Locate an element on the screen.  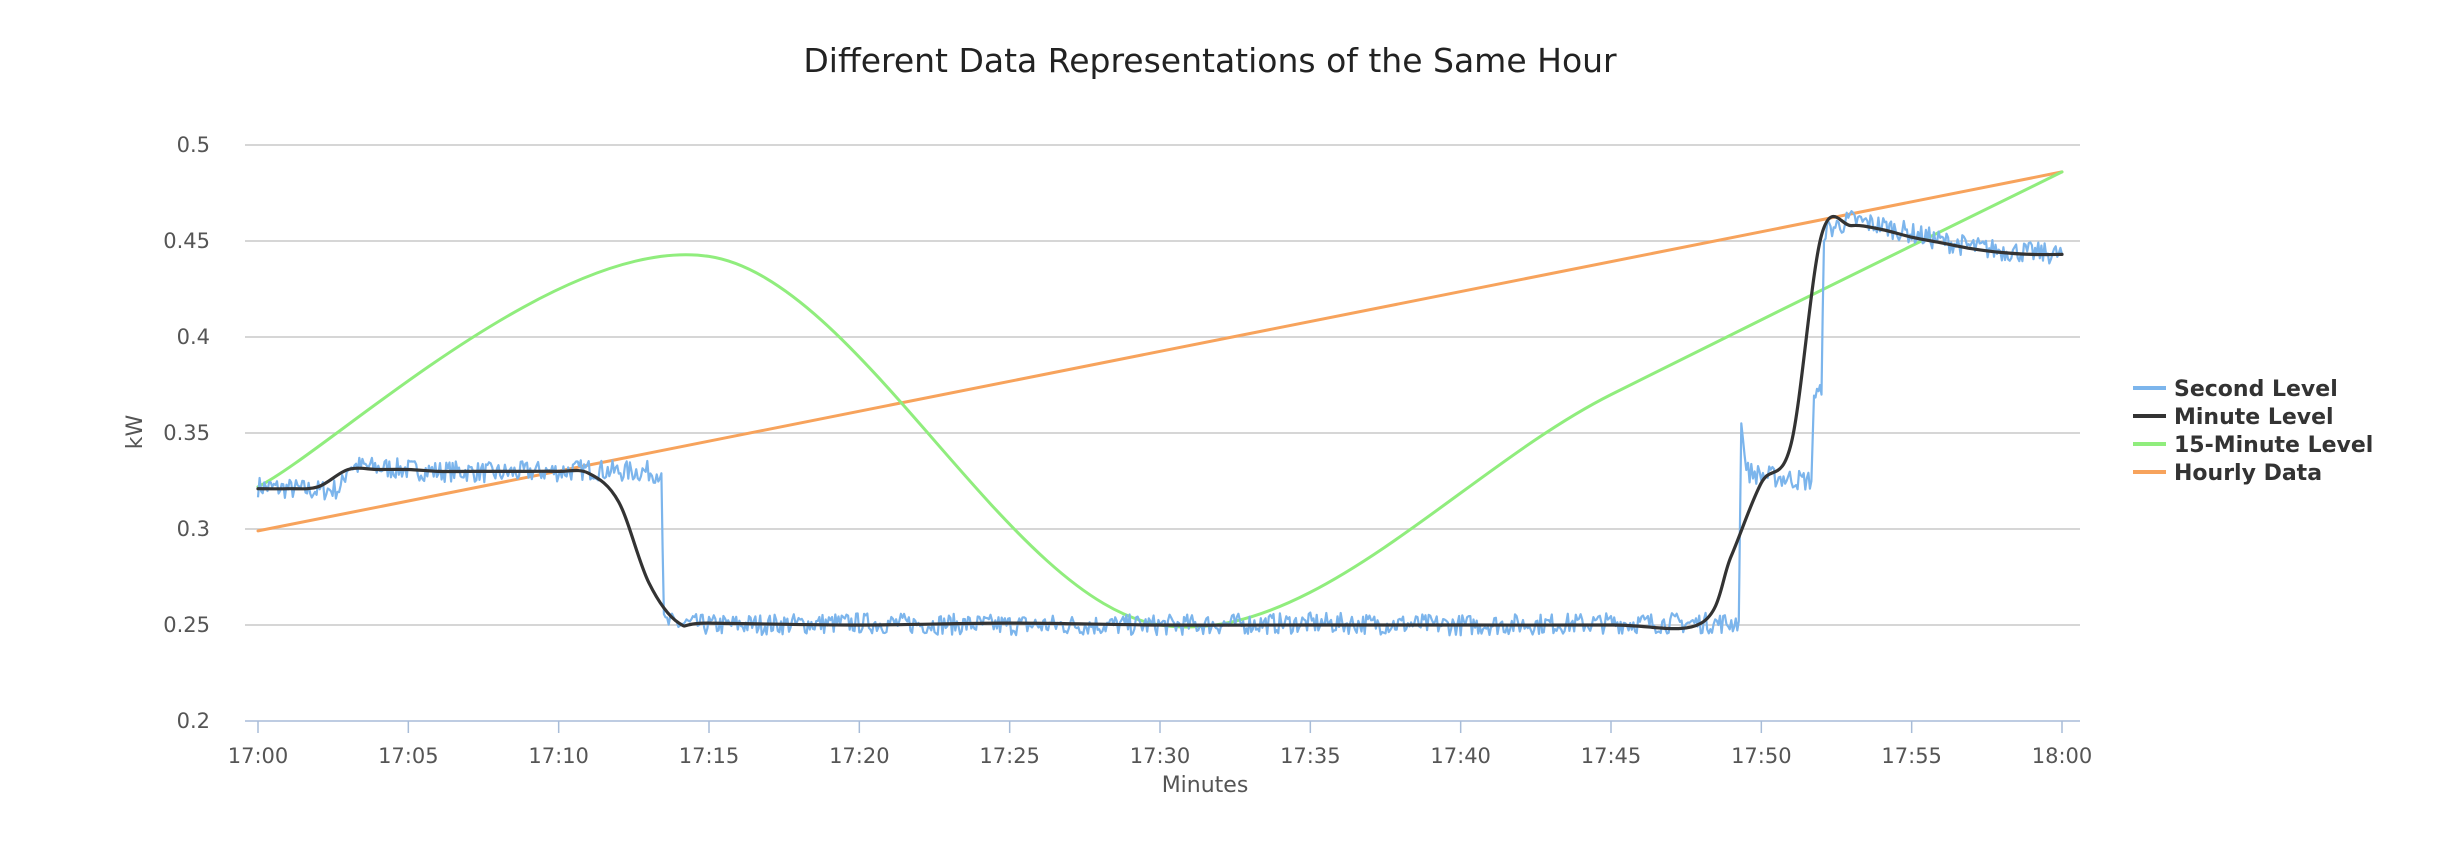
x-tick-label: 17:05 is located at coordinates (408, 756).